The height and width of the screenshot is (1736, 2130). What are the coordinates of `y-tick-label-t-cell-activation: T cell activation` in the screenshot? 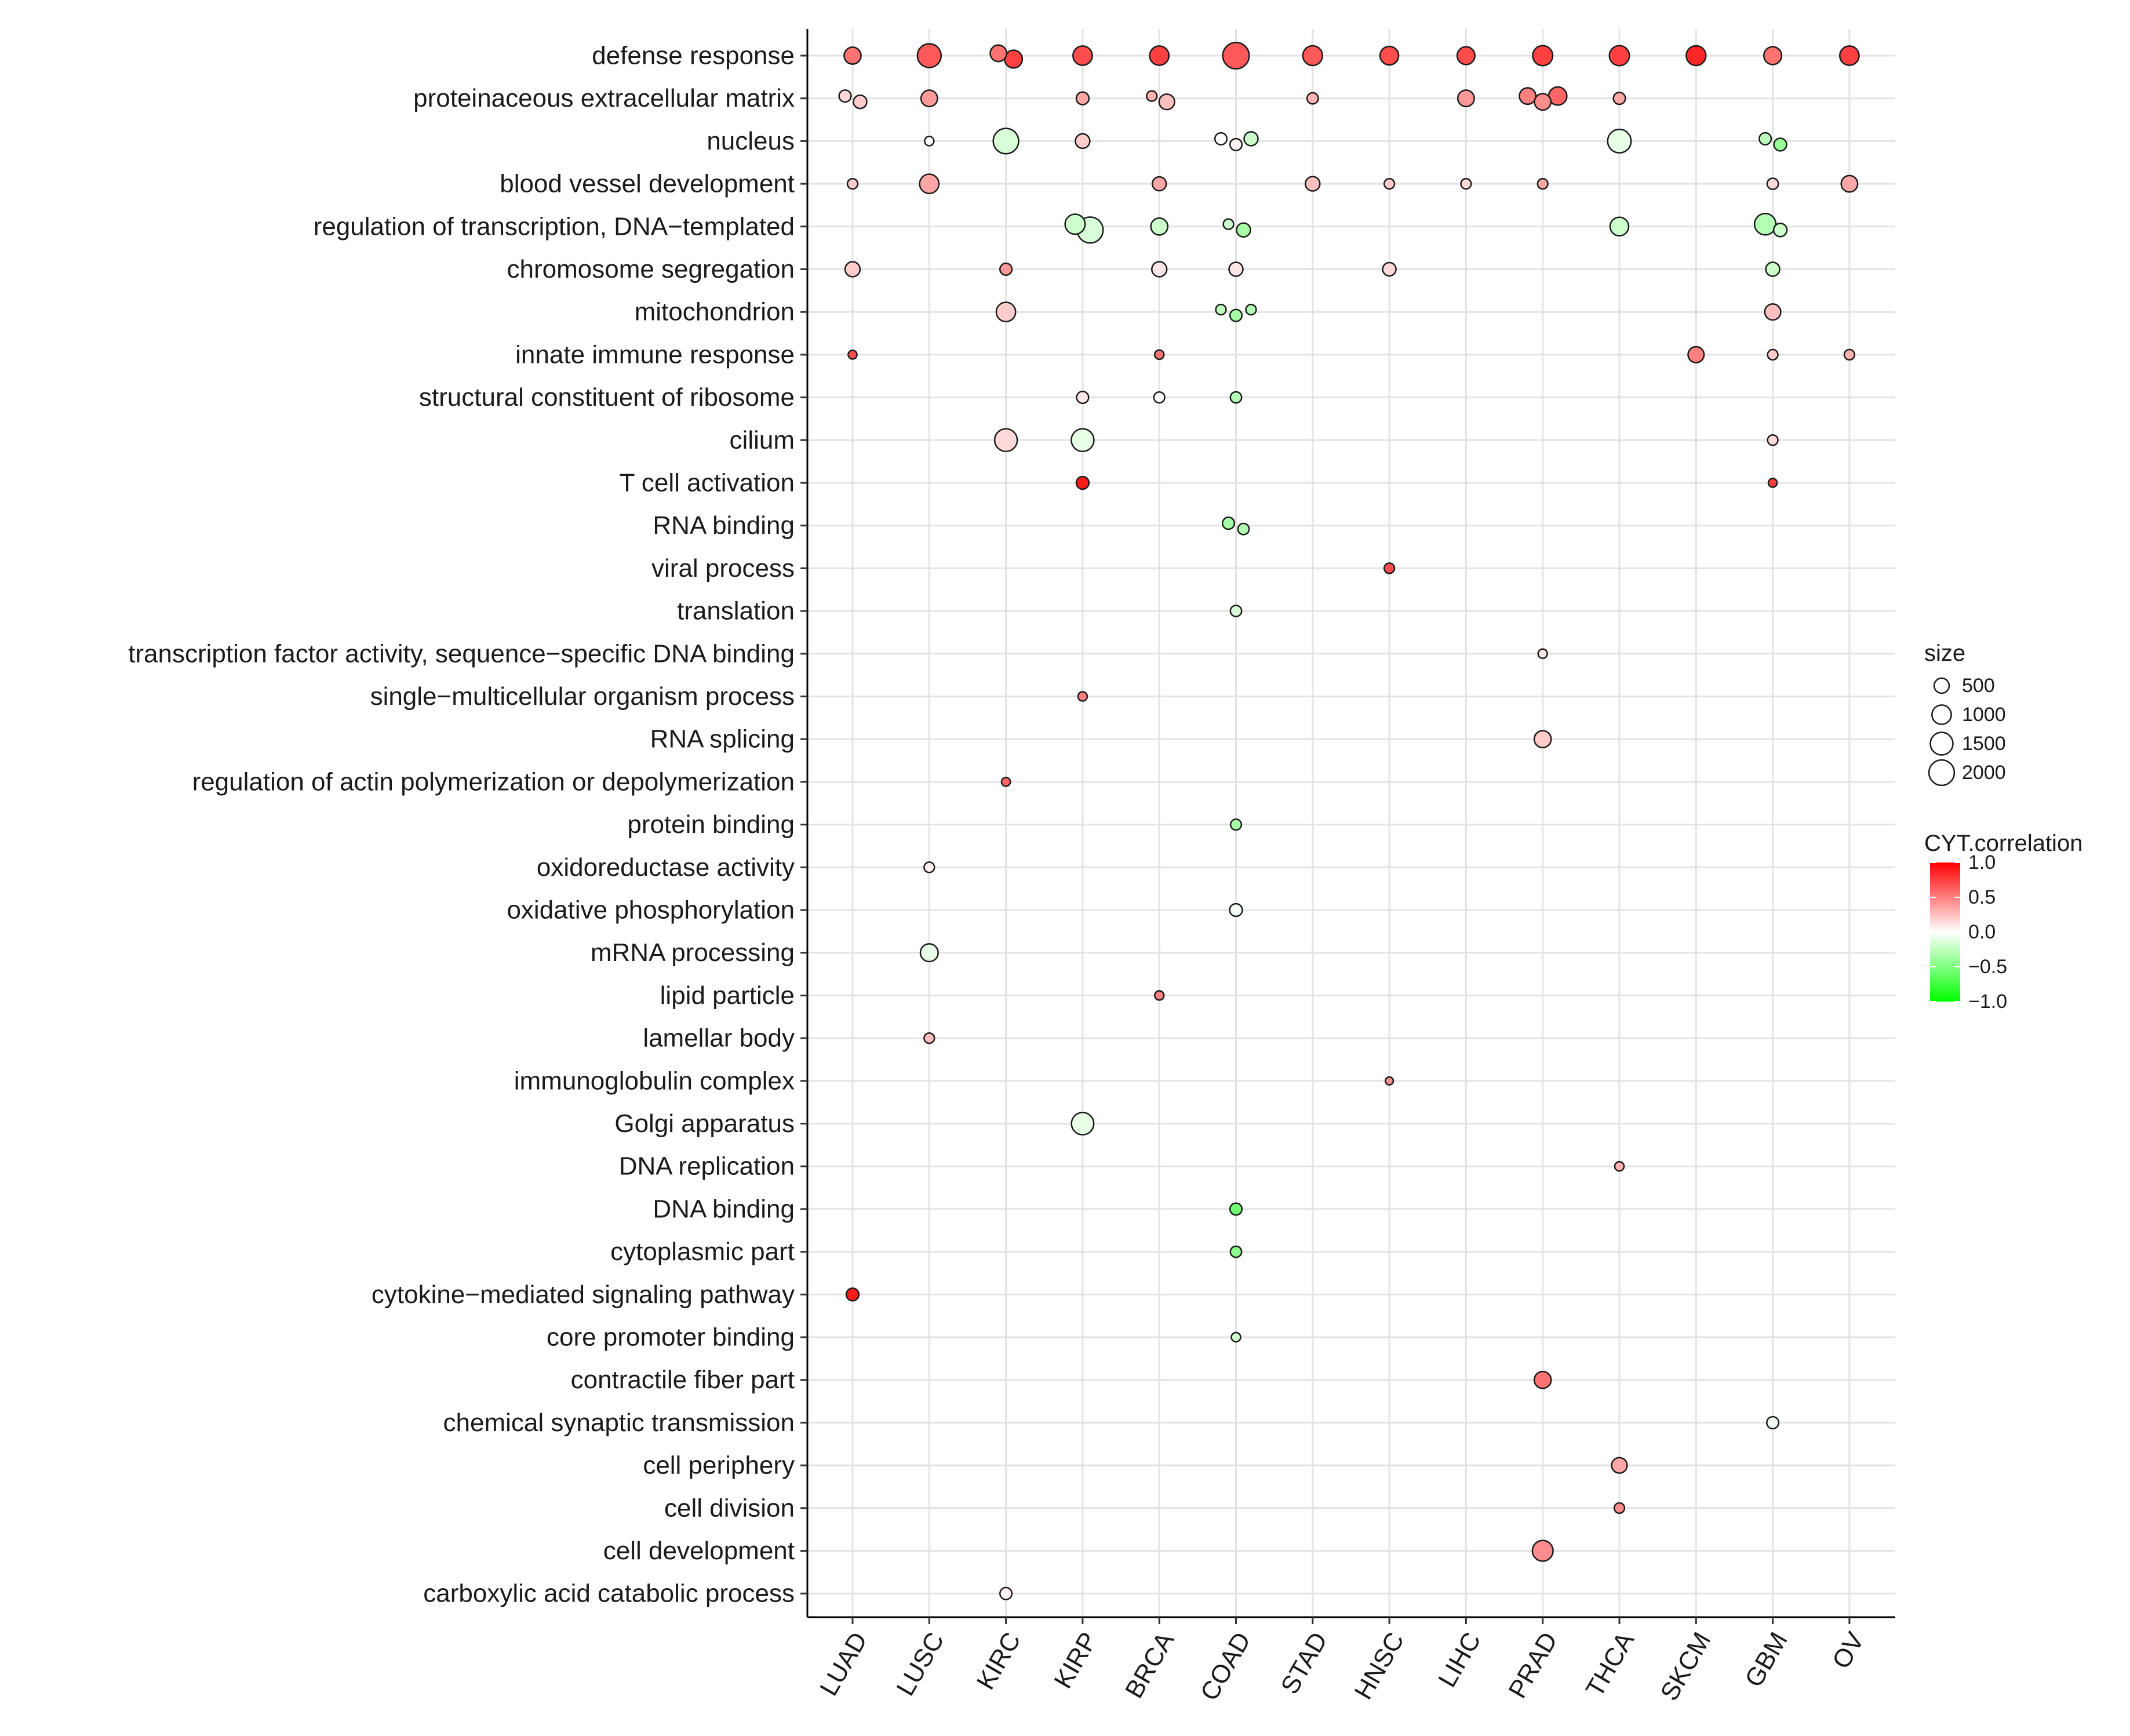 It's located at (707, 483).